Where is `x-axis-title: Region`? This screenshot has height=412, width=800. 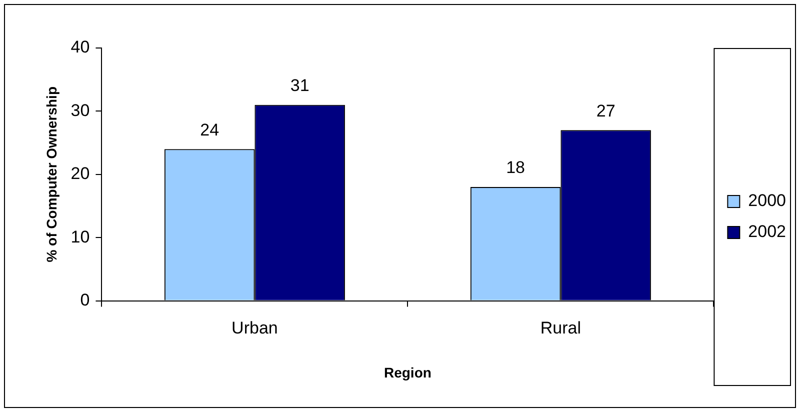 x-axis-title: Region is located at coordinates (408, 372).